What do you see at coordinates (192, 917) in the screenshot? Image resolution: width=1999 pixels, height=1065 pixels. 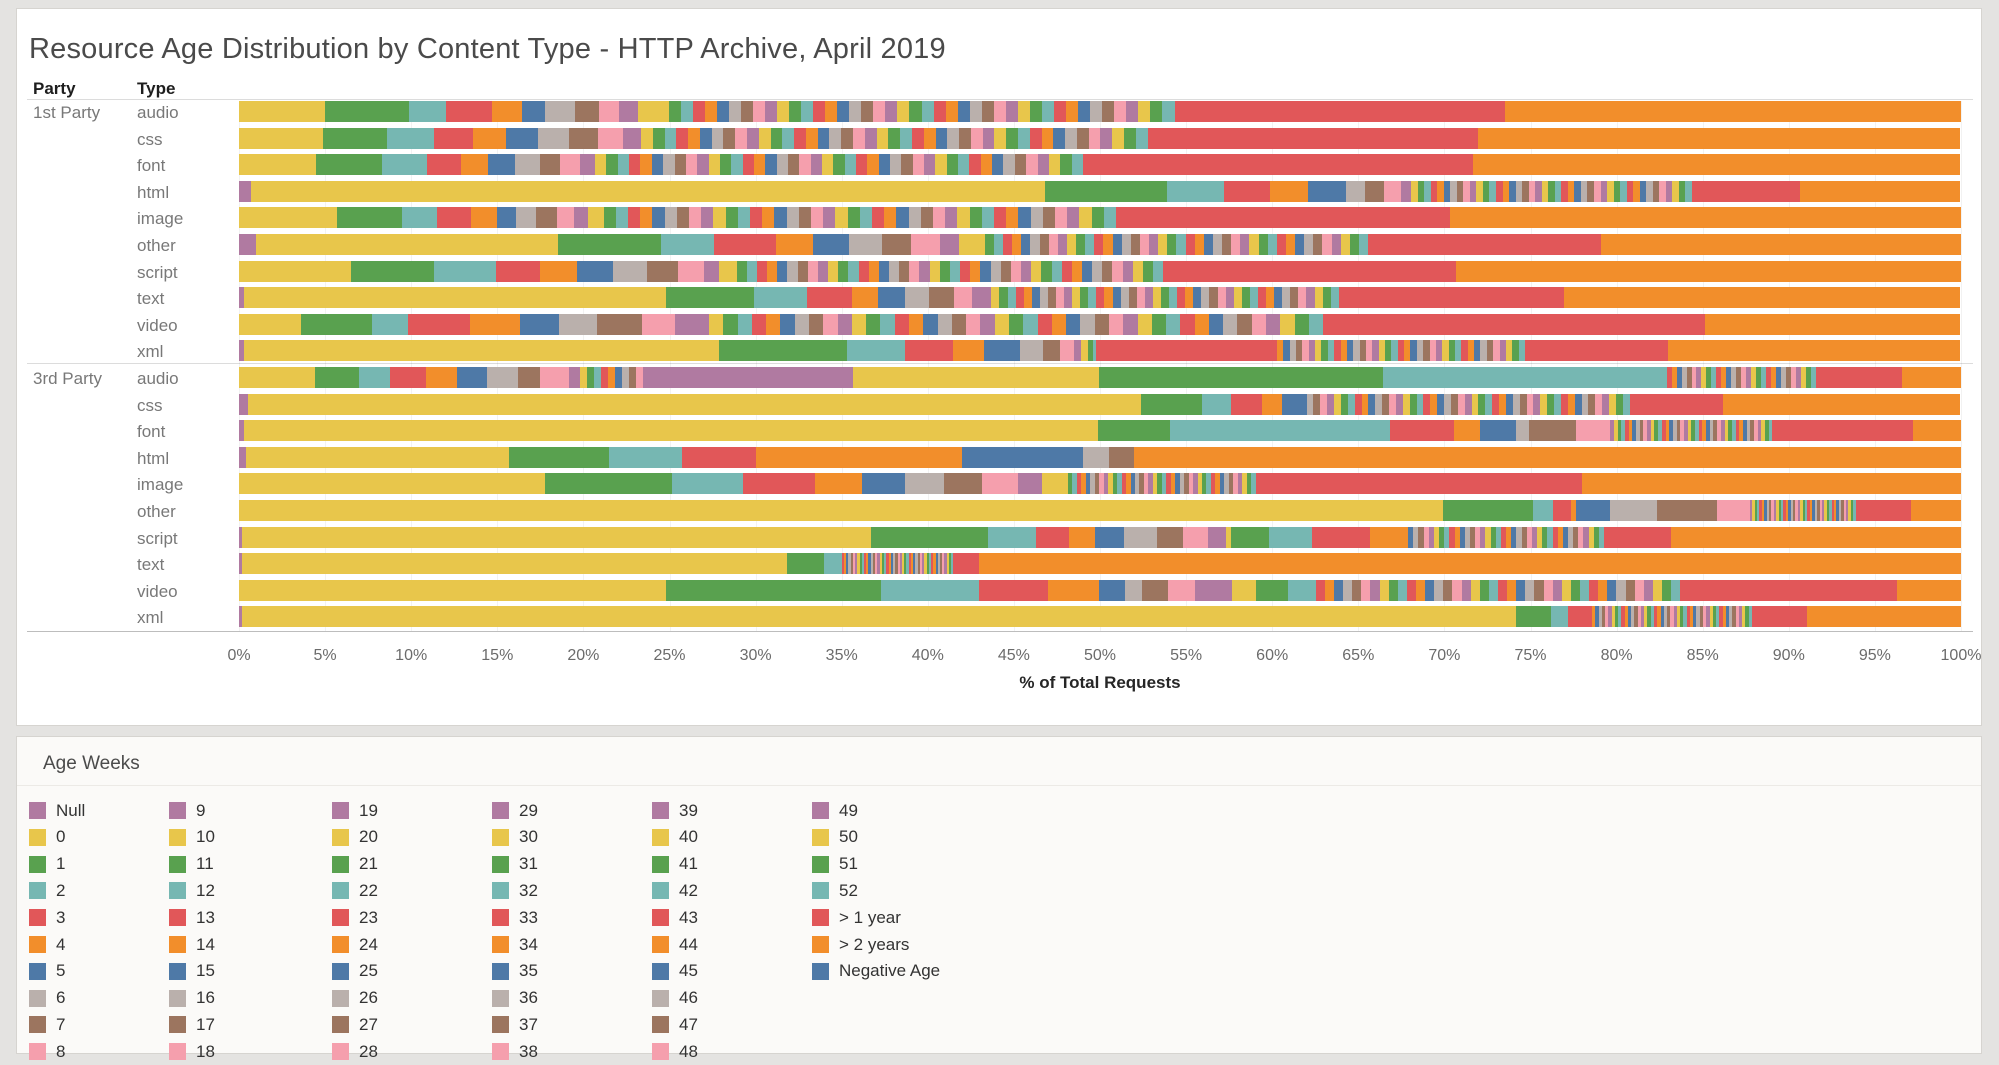 I see `legend-item-13: 13` at bounding box center [192, 917].